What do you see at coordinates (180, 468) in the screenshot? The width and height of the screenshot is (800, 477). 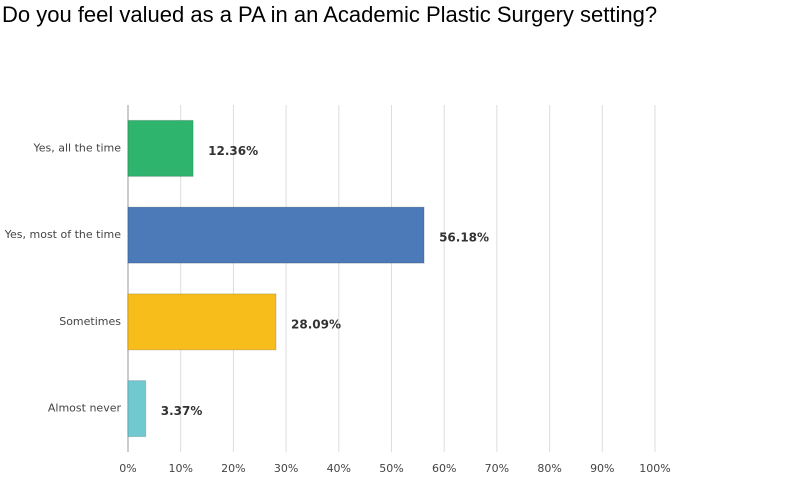 I see `x-tick-label: 10%` at bounding box center [180, 468].